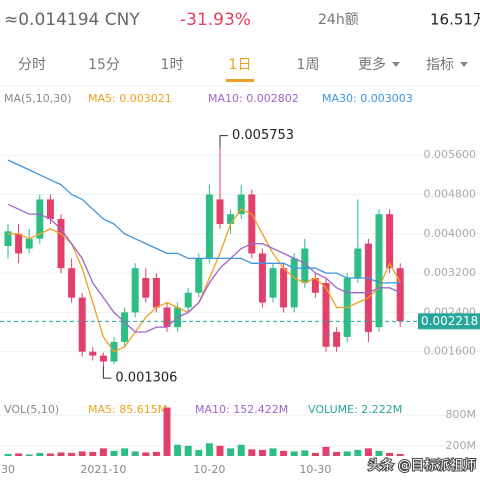  I want to click on tab: 15分, so click(104, 65).